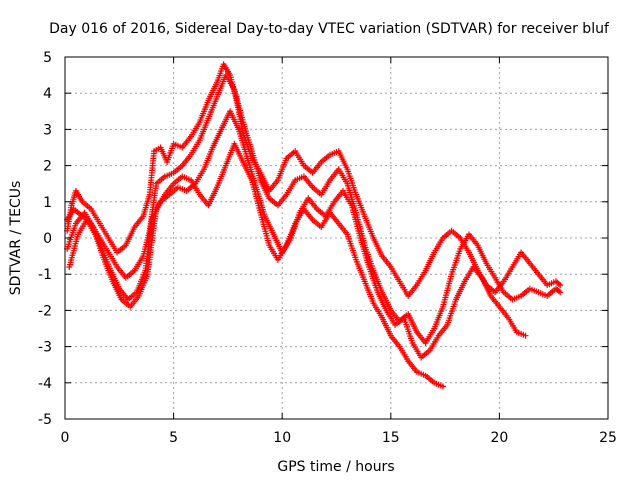 The width and height of the screenshot is (640, 480). What do you see at coordinates (47, 239) in the screenshot?
I see `y-tick-label: 0` at bounding box center [47, 239].